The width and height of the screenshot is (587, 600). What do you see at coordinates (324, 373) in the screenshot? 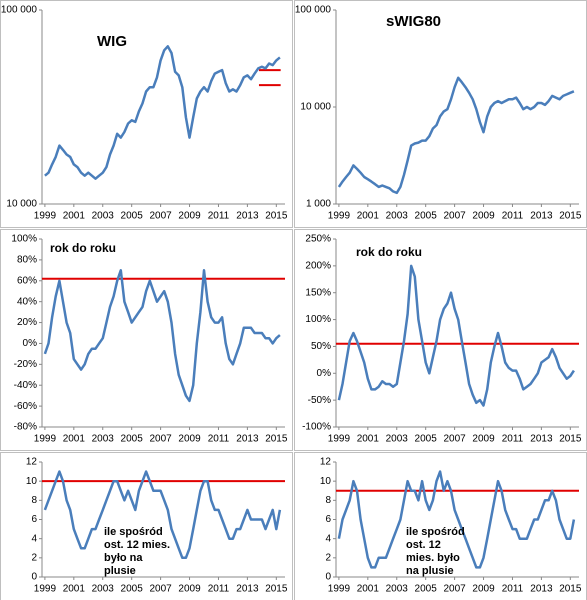
I see `y-tick-label: 0%` at bounding box center [324, 373].